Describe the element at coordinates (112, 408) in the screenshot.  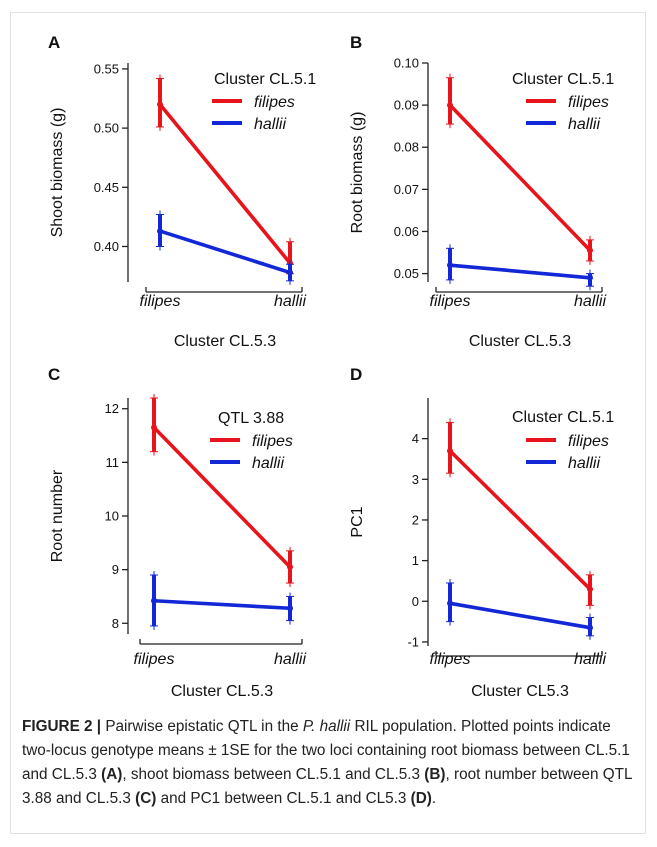
I see `y-tick-label: 12` at that location.